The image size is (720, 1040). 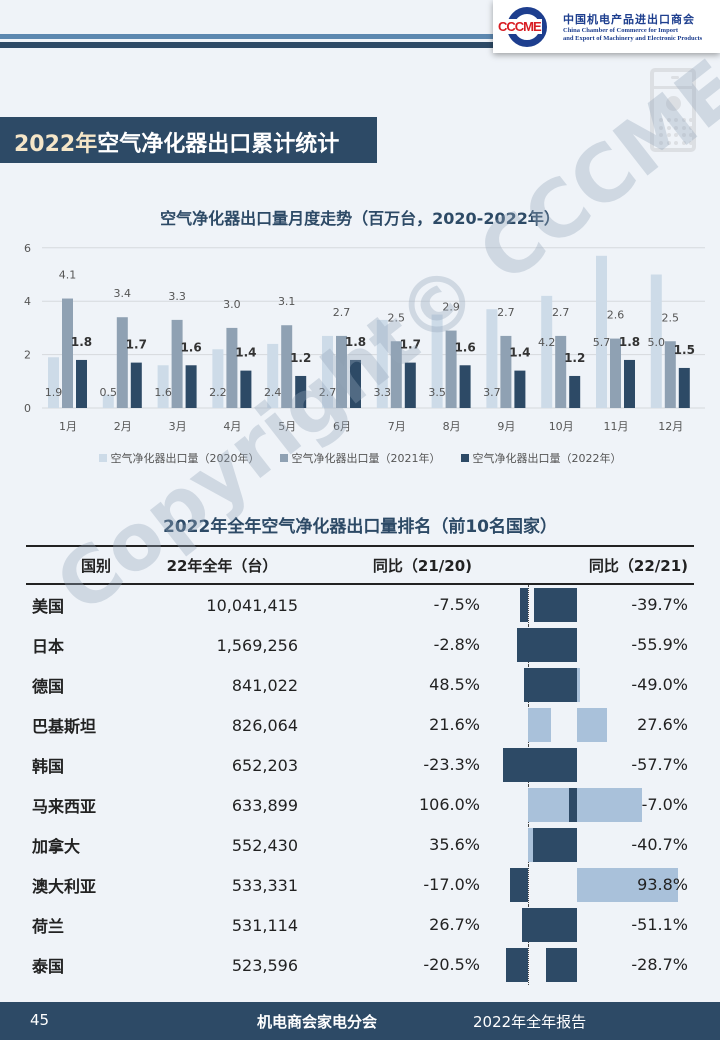 I want to click on yoy-21-20-cell: -17.0%, so click(x=413, y=885).